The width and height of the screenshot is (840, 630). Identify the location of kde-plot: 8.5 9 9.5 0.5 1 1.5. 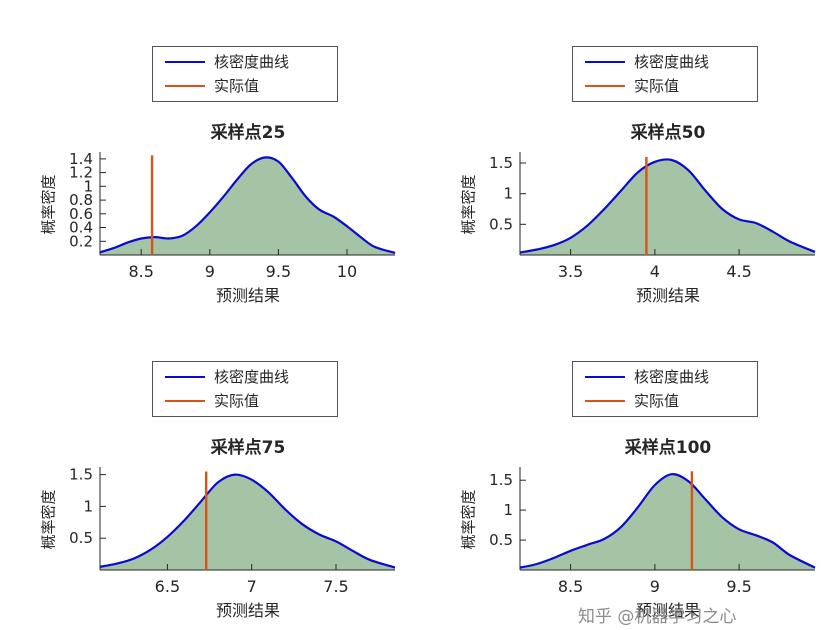
(652, 531).